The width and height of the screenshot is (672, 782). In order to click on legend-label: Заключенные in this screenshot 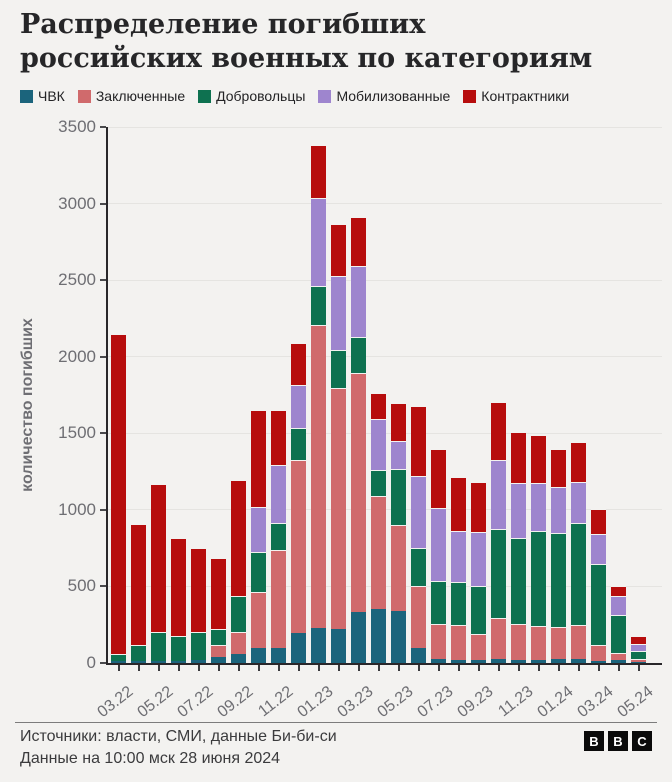, I will do `click(140, 96)`.